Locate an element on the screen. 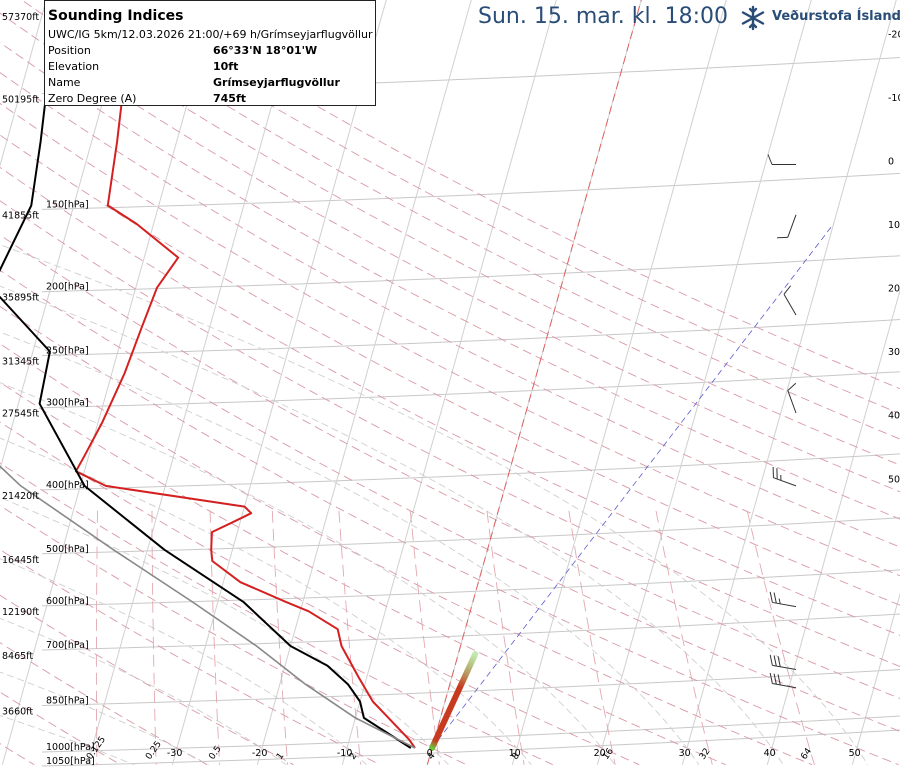  name-label: Name is located at coordinates (64, 82).